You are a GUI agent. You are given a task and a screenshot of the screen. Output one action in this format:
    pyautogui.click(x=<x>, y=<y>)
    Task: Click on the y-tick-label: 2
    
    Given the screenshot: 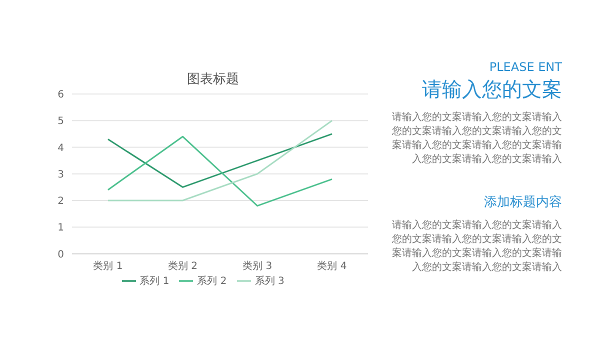 What is the action you would take?
    pyautogui.click(x=61, y=202)
    